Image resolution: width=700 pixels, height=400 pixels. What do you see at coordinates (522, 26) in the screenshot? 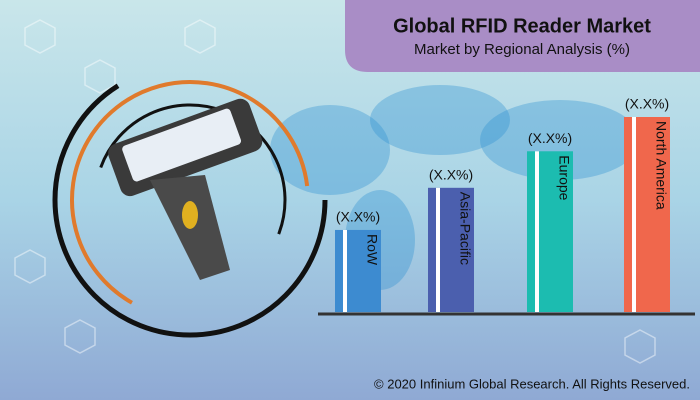
I see `chart-title: Global RFID Reader Market` at bounding box center [522, 26].